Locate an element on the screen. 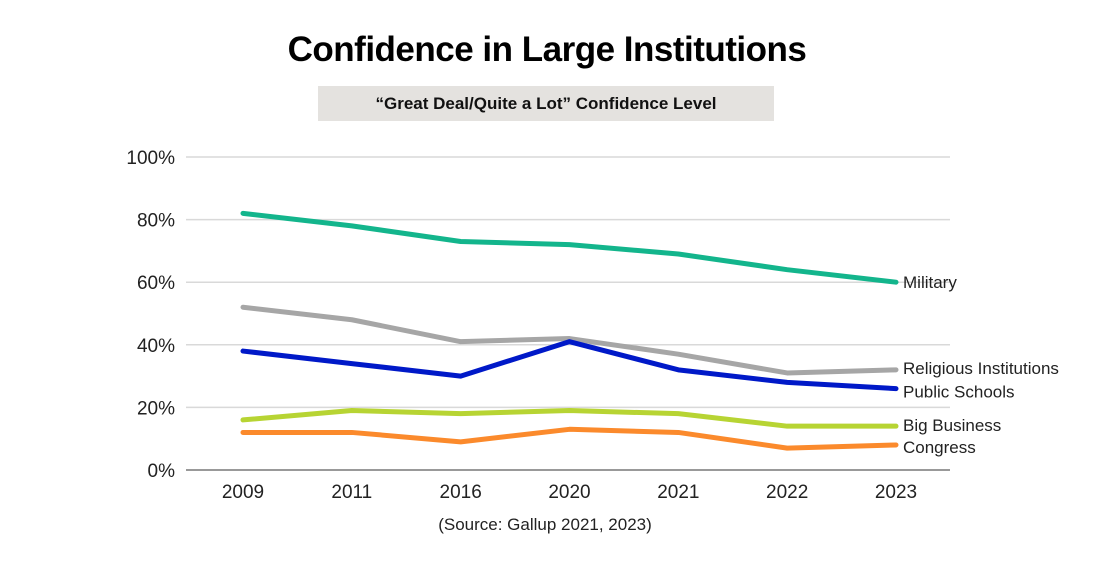 The width and height of the screenshot is (1108, 576). series-label: Congress is located at coordinates (939, 447).